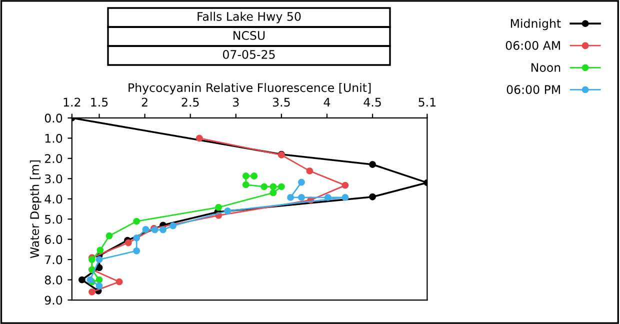 This screenshot has width=620, height=324. Describe the element at coordinates (53, 259) in the screenshot. I see `y-tick-label: 7.0` at that location.